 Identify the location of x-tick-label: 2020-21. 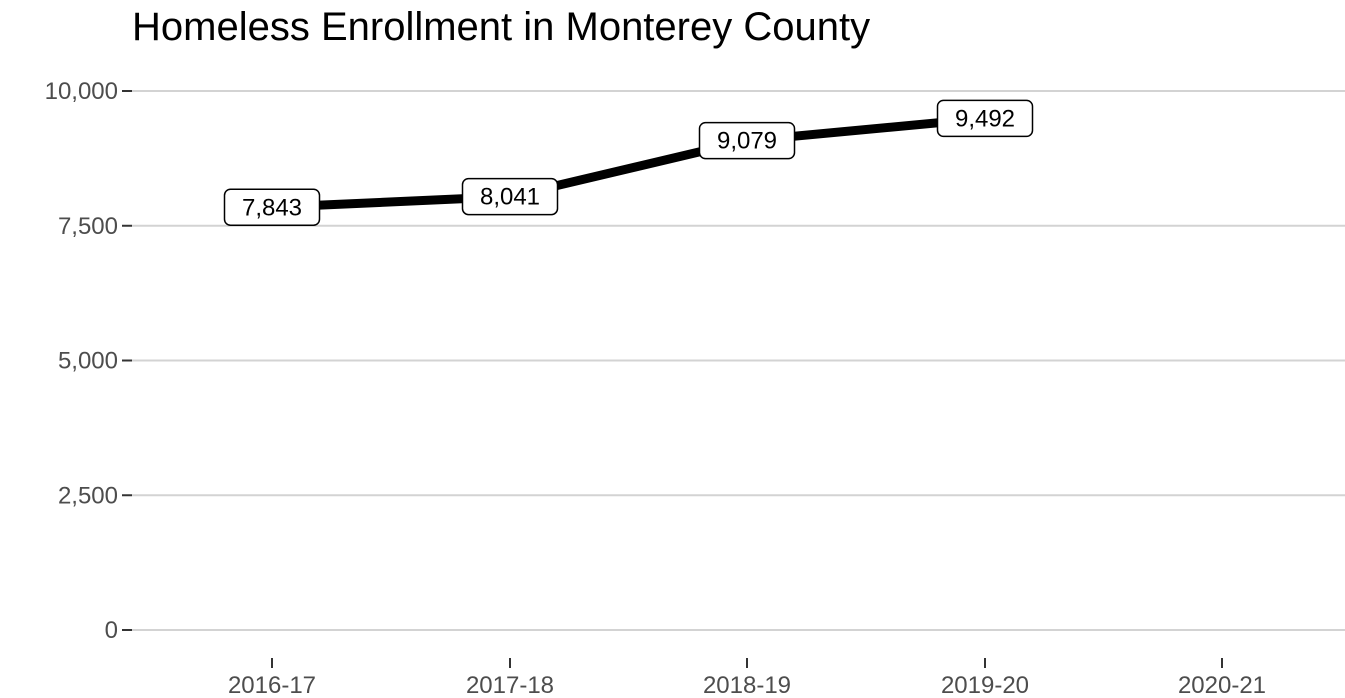
(1222, 685).